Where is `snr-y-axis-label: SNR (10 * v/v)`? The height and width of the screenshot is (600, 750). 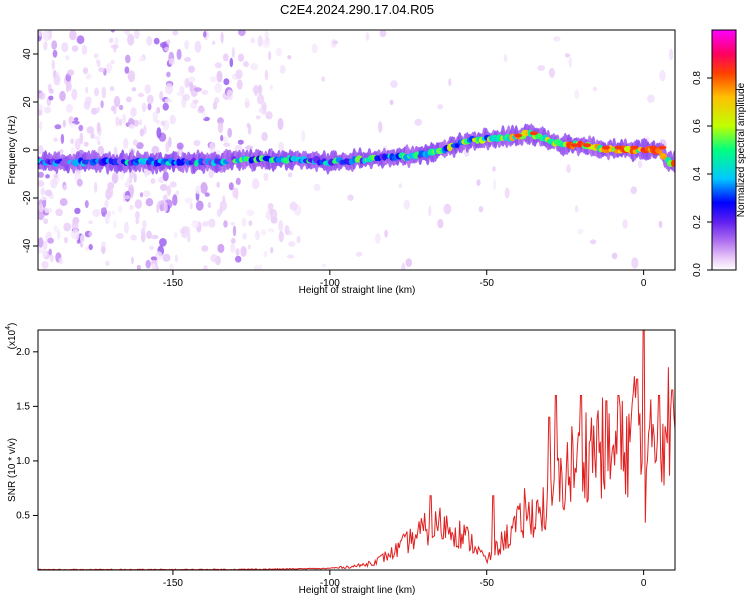 snr-y-axis-label: SNR (10 * v/v) is located at coordinates (12, 470).